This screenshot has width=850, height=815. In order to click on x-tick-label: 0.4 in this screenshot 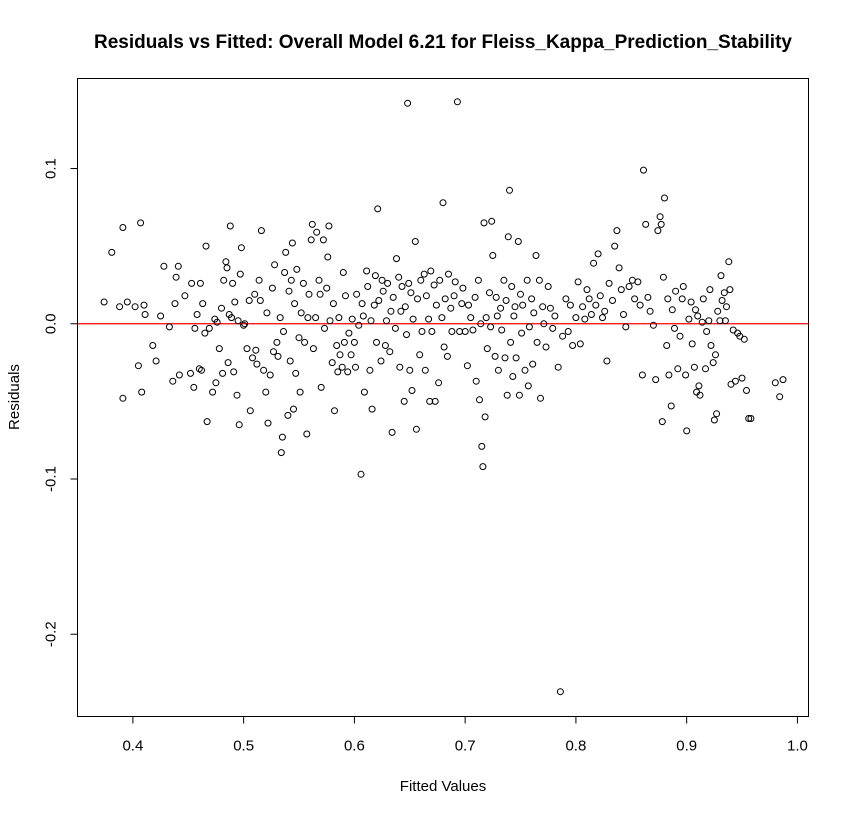, I will do `click(132, 746)`.